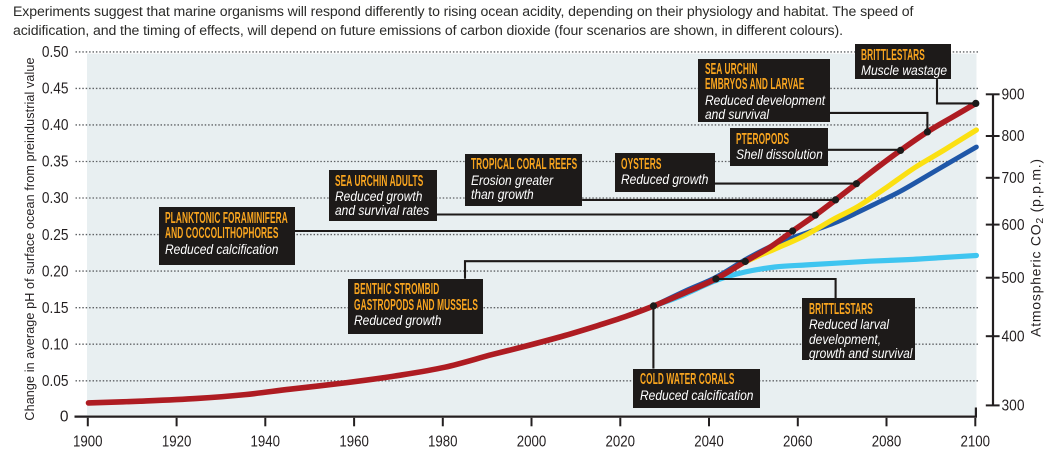 This screenshot has height=462, width=1055. I want to click on svg-text: 1960, so click(354, 442).